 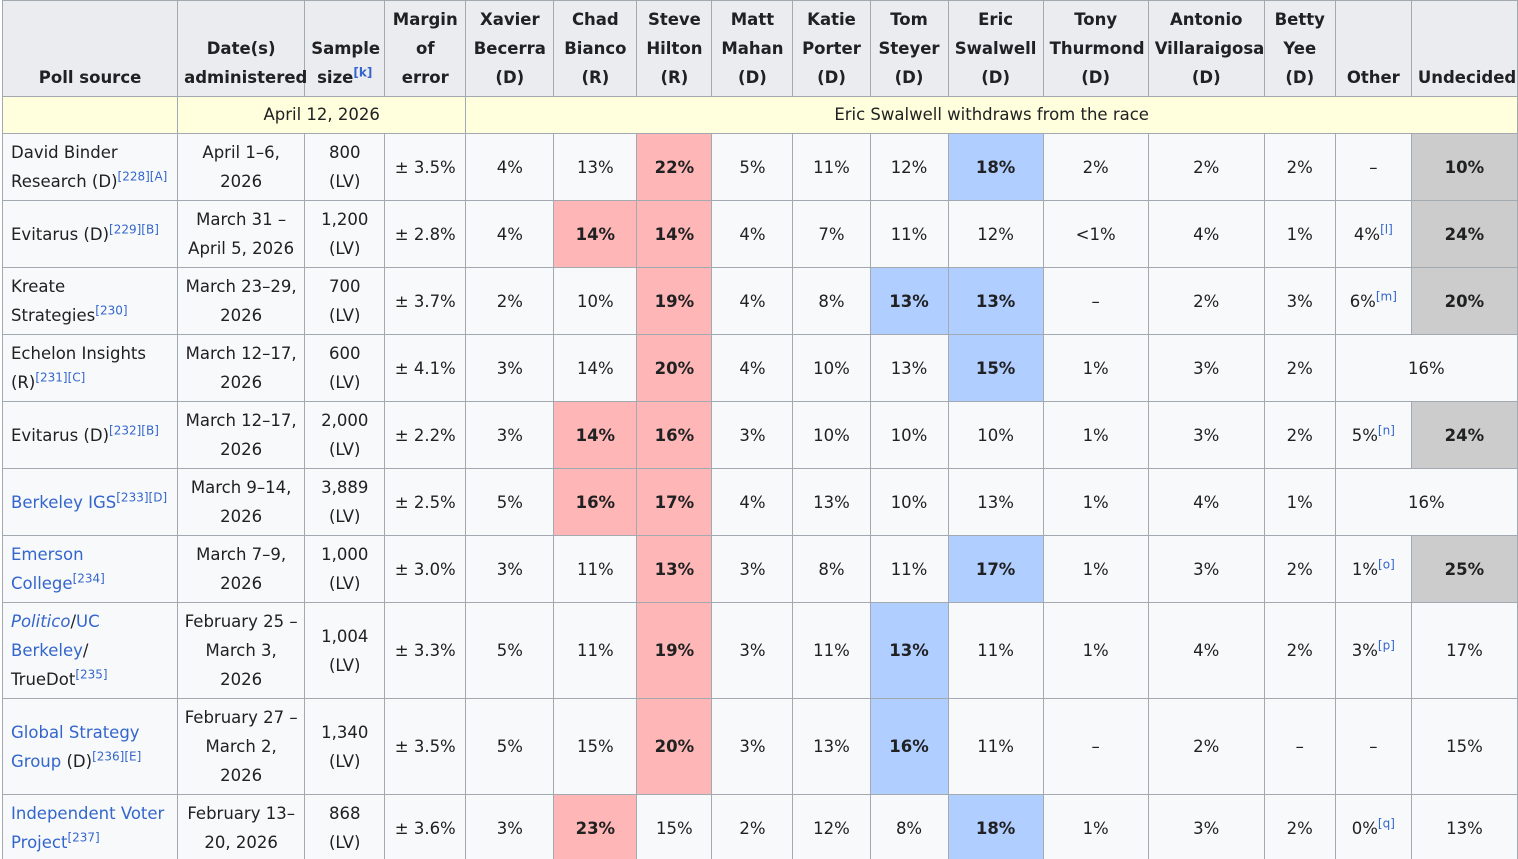 I want to click on footnote: [o], so click(x=1386, y=564).